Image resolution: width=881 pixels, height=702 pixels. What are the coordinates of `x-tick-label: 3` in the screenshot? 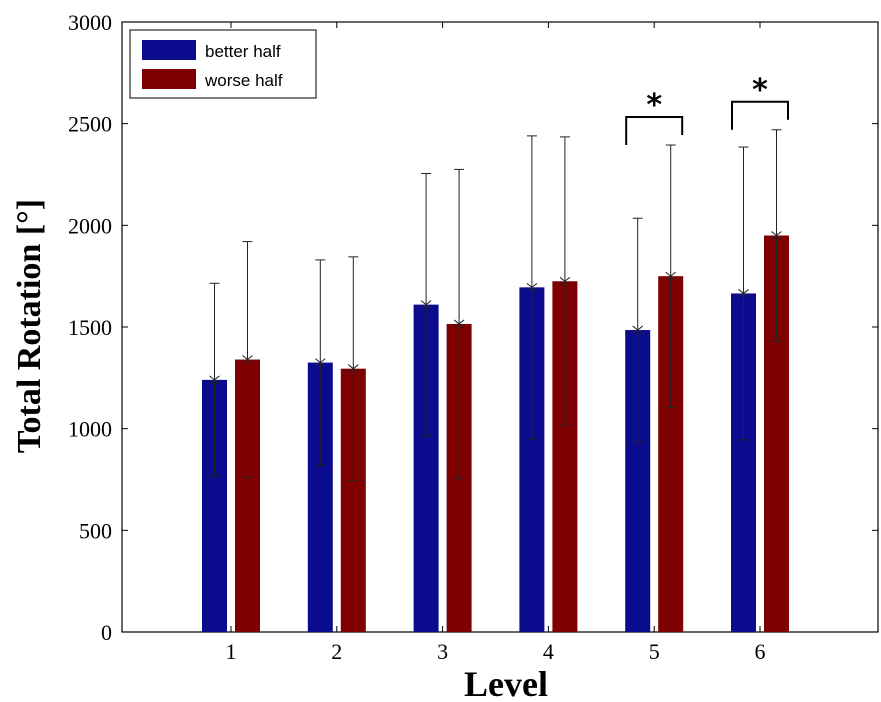 It's located at (442, 651).